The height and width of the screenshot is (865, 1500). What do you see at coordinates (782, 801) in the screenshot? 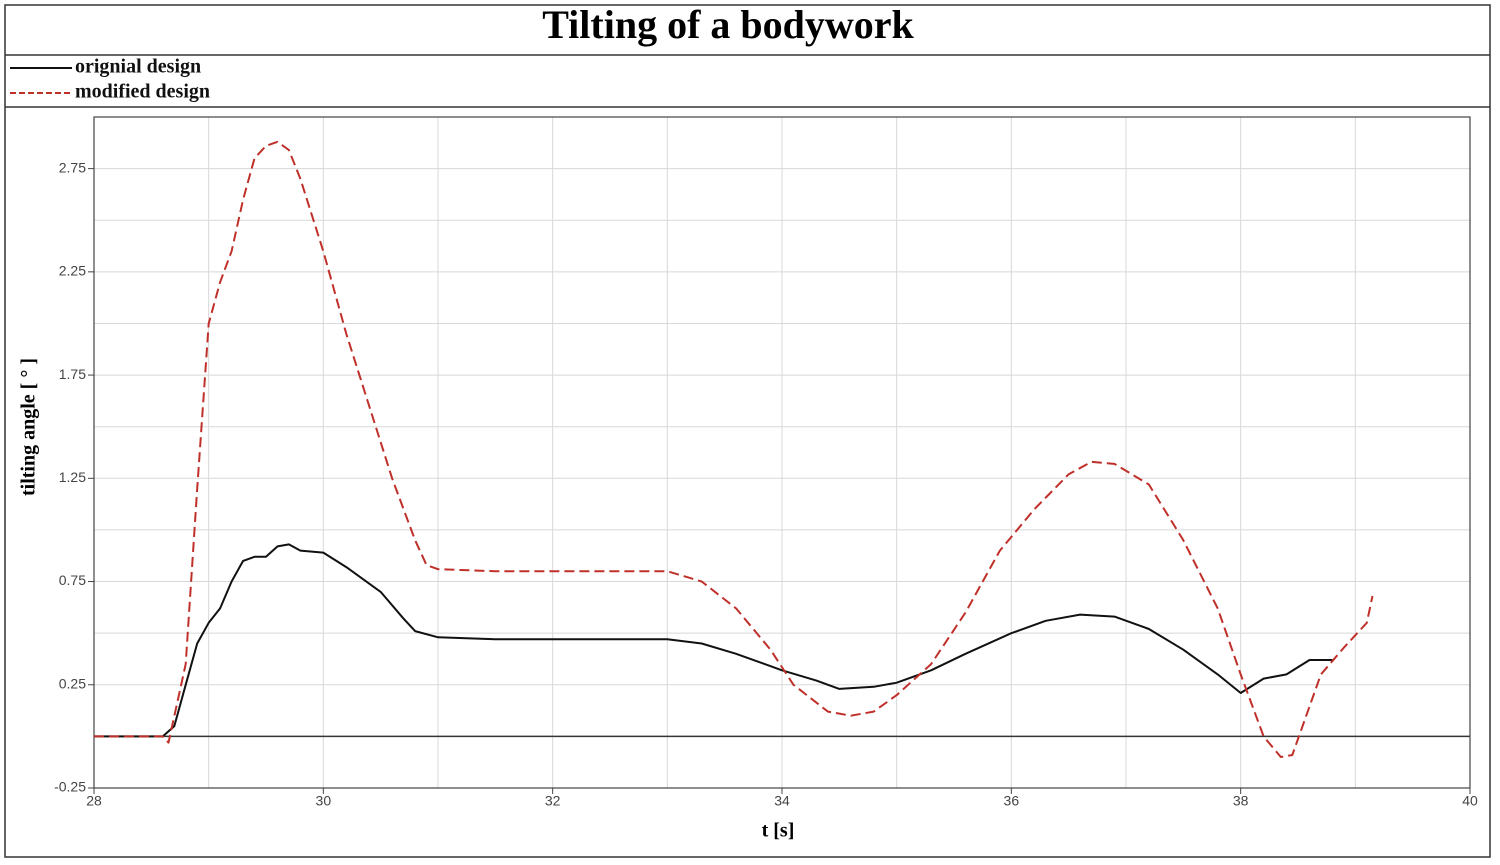
I see `x-tick-label: 34` at bounding box center [782, 801].